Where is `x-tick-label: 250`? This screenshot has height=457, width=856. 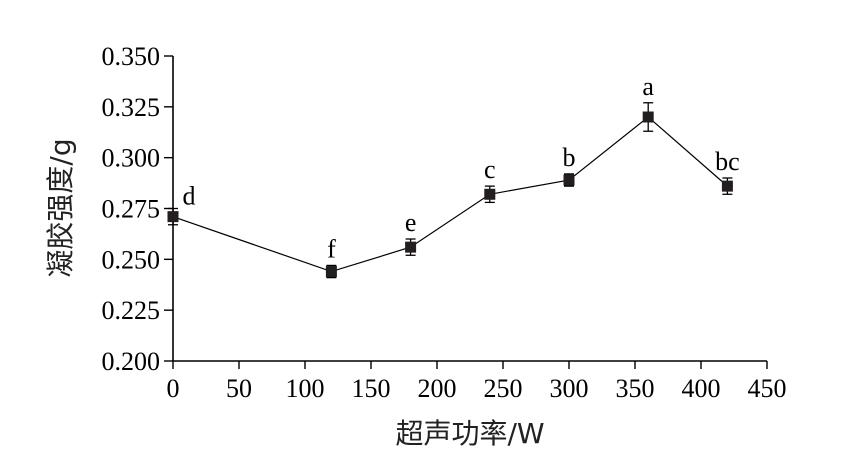 x-tick-label: 250 is located at coordinates (503, 388).